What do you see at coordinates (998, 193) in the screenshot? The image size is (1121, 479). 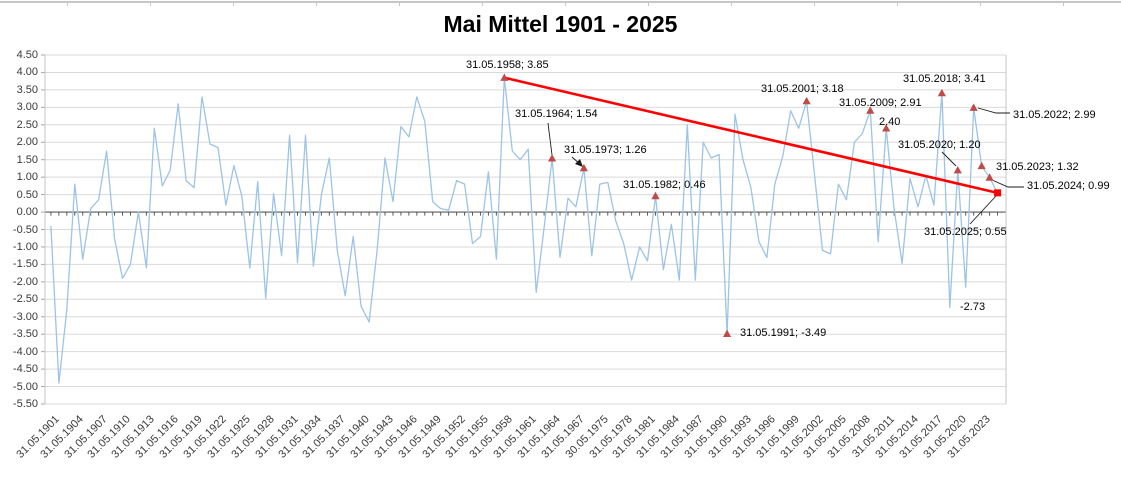 I see `trend-end-marker` at bounding box center [998, 193].